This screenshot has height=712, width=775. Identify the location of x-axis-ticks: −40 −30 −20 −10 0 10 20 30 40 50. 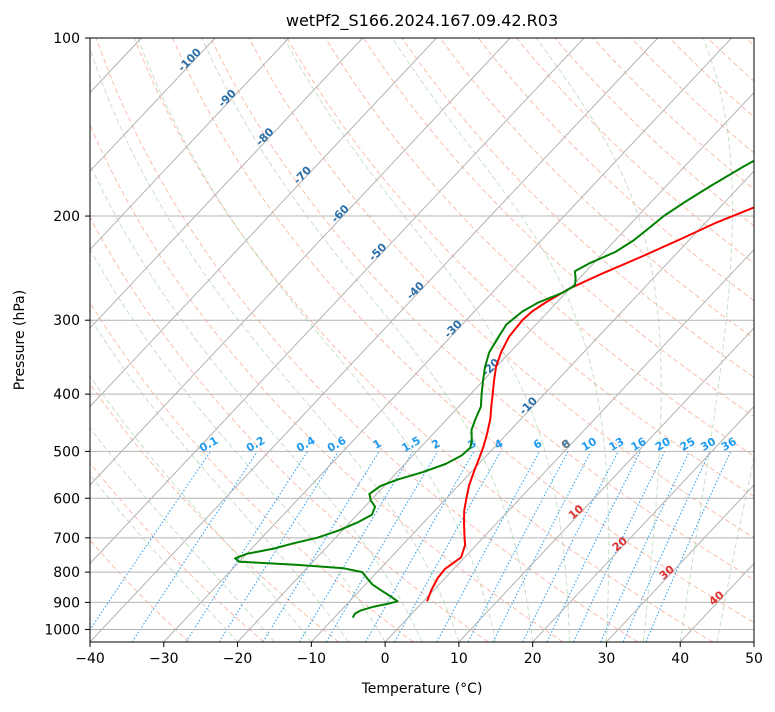
(419, 654).